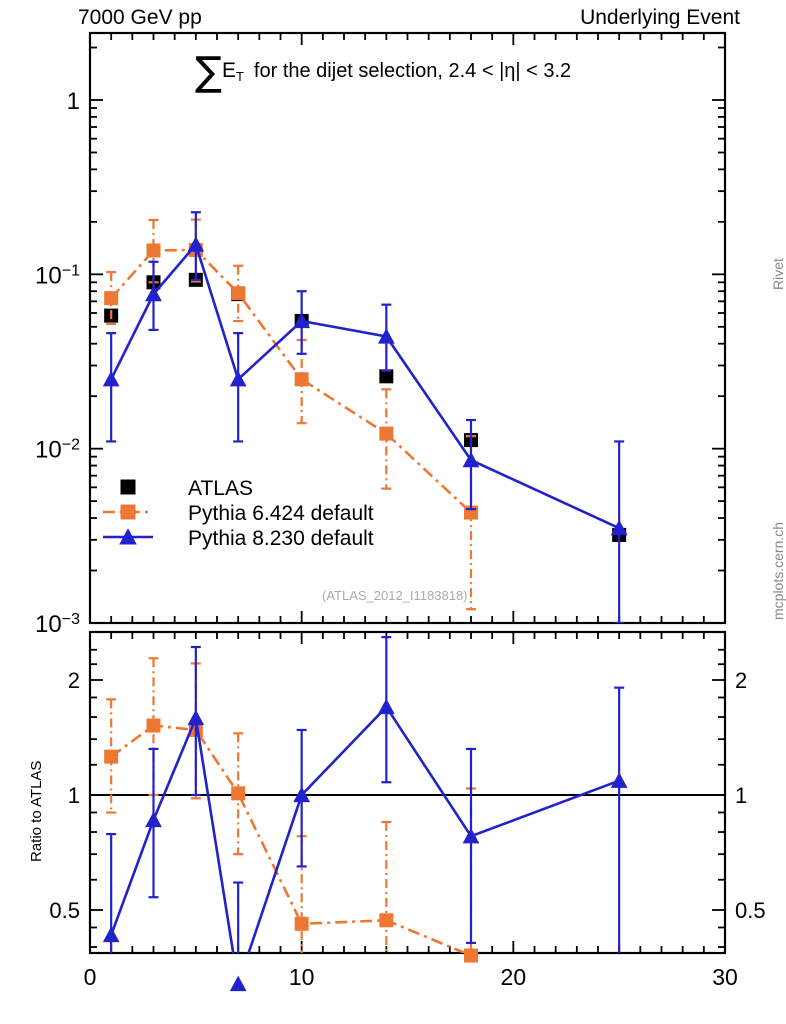 Image resolution: width=786 pixels, height=1024 pixels. I want to click on x-axis-tick-label: 10, so click(302, 977).